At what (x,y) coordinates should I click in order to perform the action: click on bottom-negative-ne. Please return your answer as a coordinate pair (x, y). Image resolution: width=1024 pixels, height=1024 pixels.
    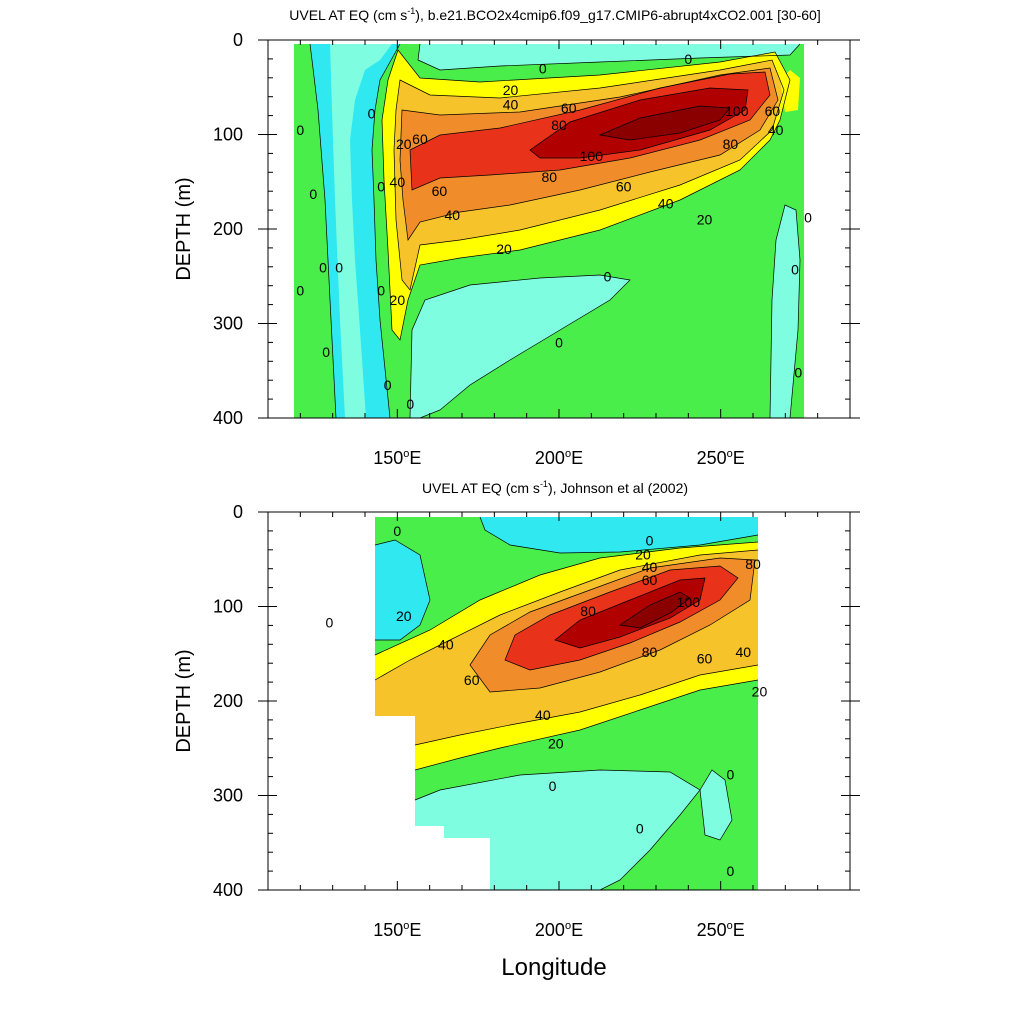
    Looking at the image, I should click on (619, 535).